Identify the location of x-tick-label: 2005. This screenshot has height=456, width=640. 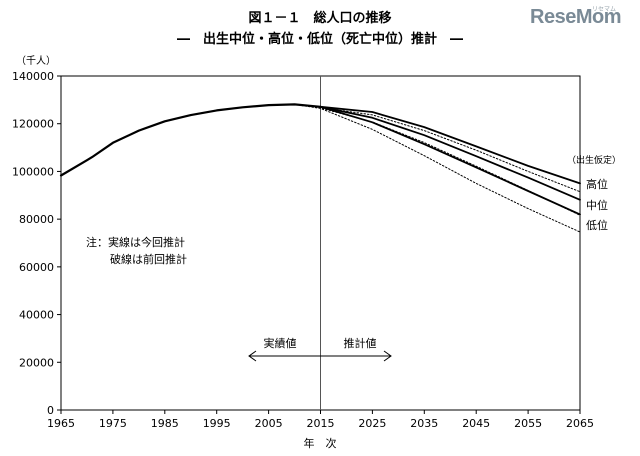
(269, 423).